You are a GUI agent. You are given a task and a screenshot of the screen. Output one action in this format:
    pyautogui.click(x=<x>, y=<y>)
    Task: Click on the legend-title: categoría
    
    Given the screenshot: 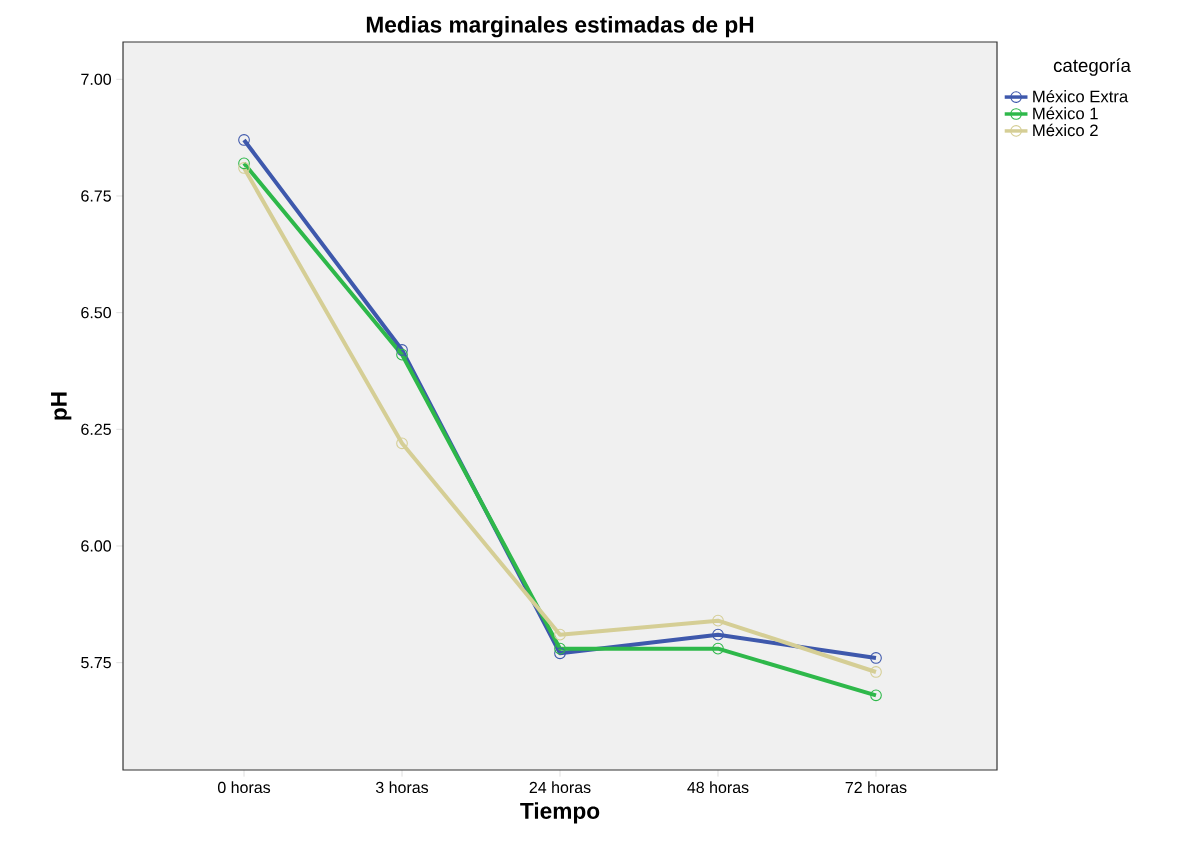 What is the action you would take?
    pyautogui.click(x=1092, y=67)
    